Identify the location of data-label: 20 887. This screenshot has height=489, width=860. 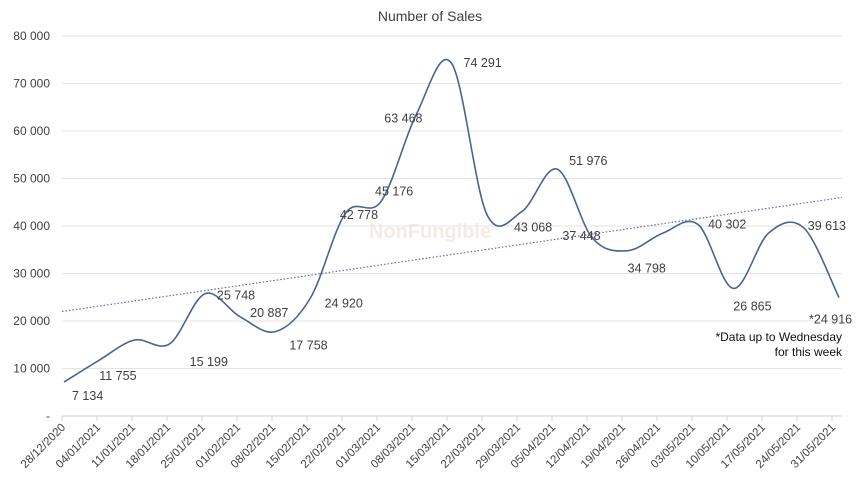
(269, 313).